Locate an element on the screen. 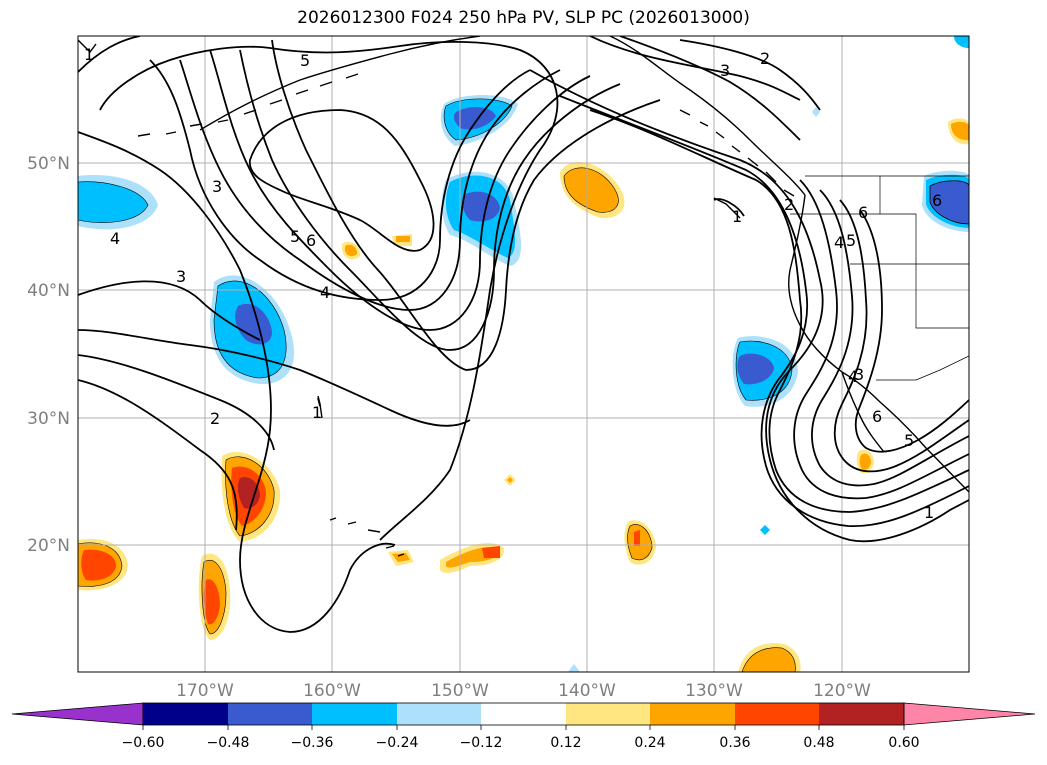  lon-label: 170°W is located at coordinates (205, 691).